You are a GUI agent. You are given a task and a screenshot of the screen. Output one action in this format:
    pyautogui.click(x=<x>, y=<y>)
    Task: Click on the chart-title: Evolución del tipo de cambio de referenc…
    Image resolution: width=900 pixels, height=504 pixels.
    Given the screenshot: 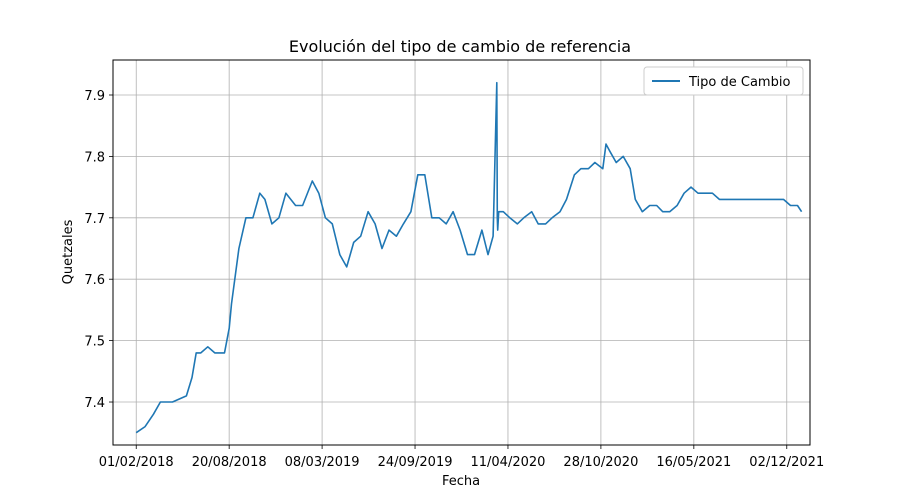 What is the action you would take?
    pyautogui.click(x=460, y=46)
    